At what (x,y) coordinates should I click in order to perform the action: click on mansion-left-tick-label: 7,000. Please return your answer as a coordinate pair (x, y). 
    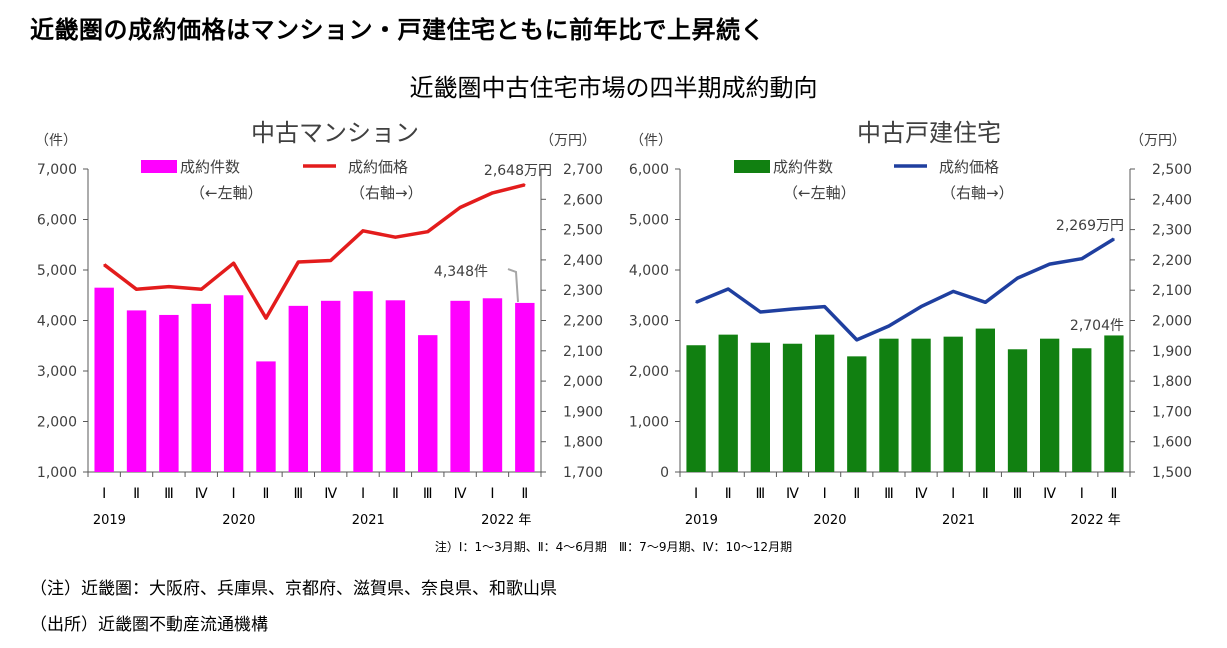
    Looking at the image, I should click on (57, 170).